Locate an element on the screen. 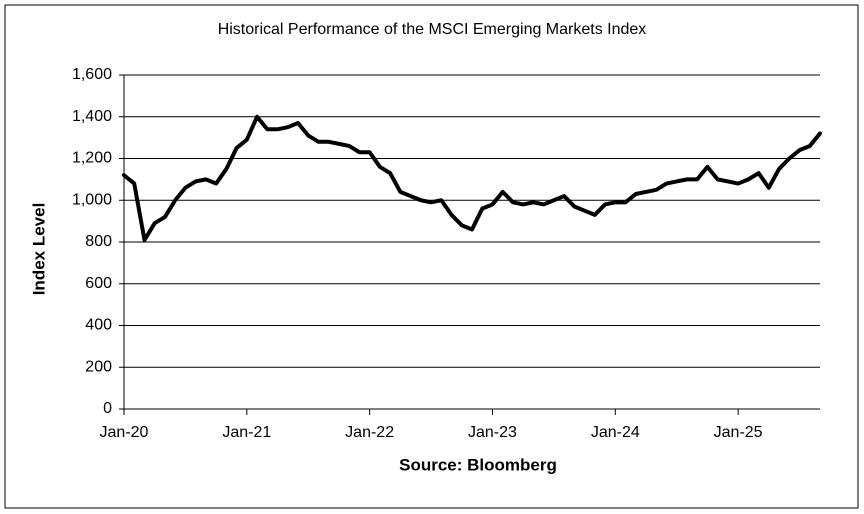 Image resolution: width=864 pixels, height=514 pixels. x-tick-label: Jan-20 is located at coordinates (124, 432).